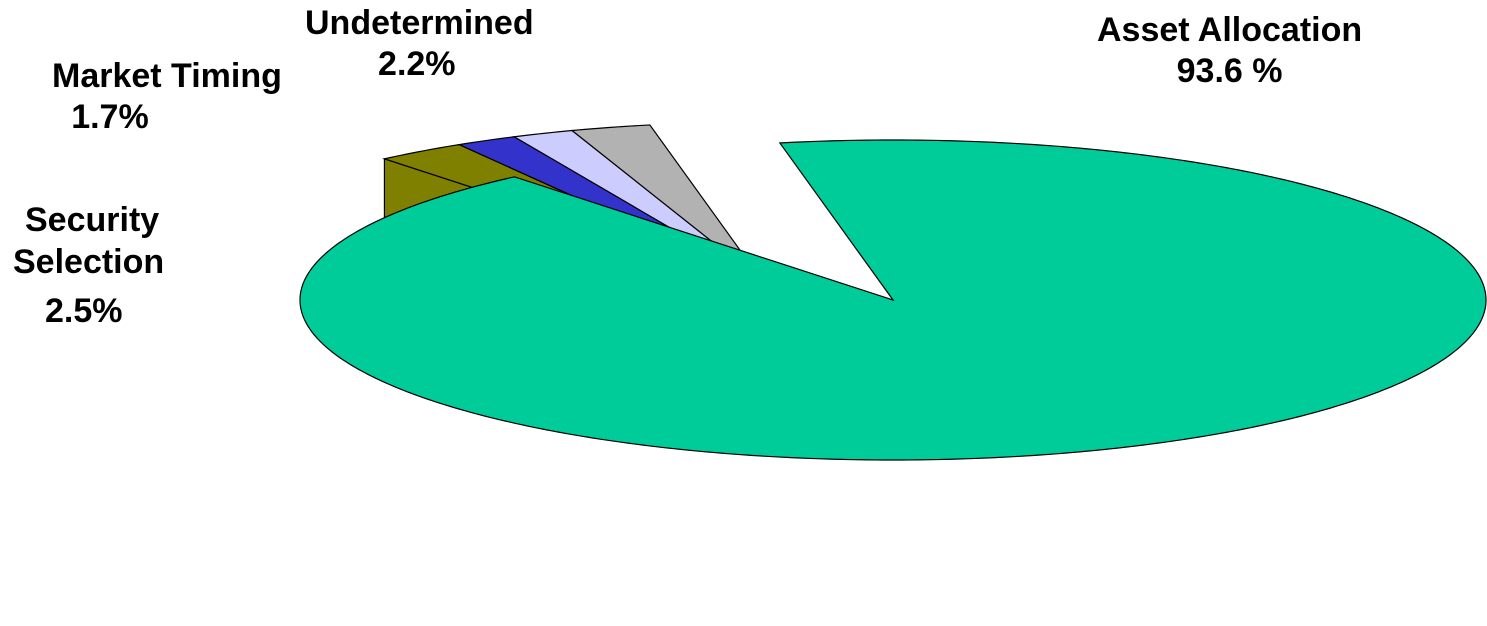 This screenshot has width=1487, height=626. Describe the element at coordinates (89, 262) in the screenshot. I see `label-security-selection-line2: Selection` at that location.